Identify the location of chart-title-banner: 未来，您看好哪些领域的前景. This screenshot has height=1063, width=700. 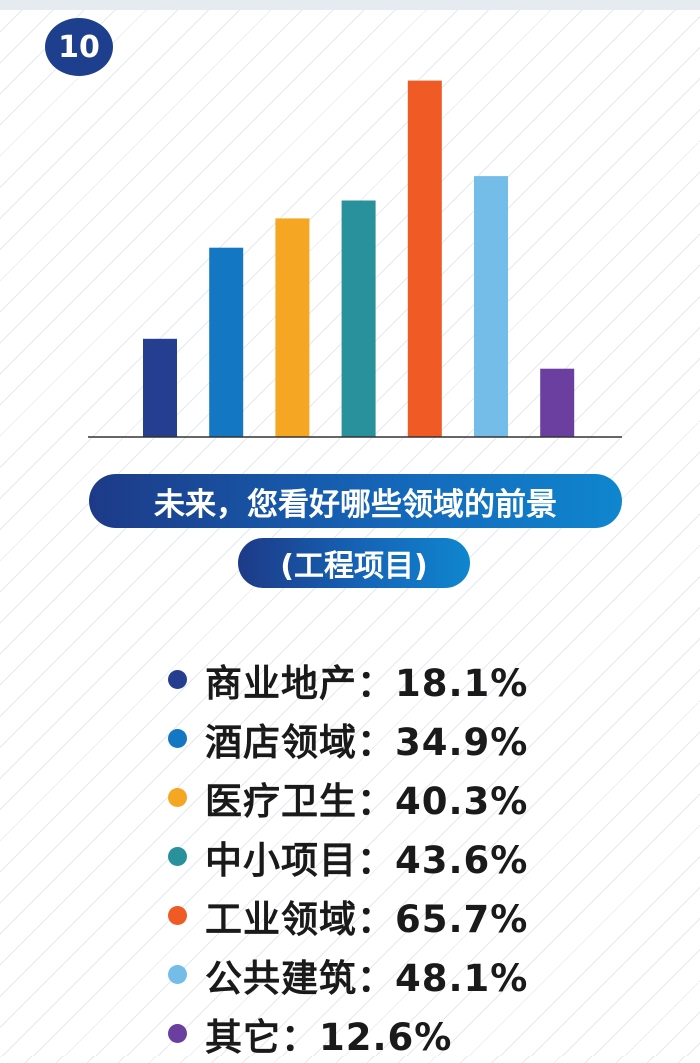
(355, 501).